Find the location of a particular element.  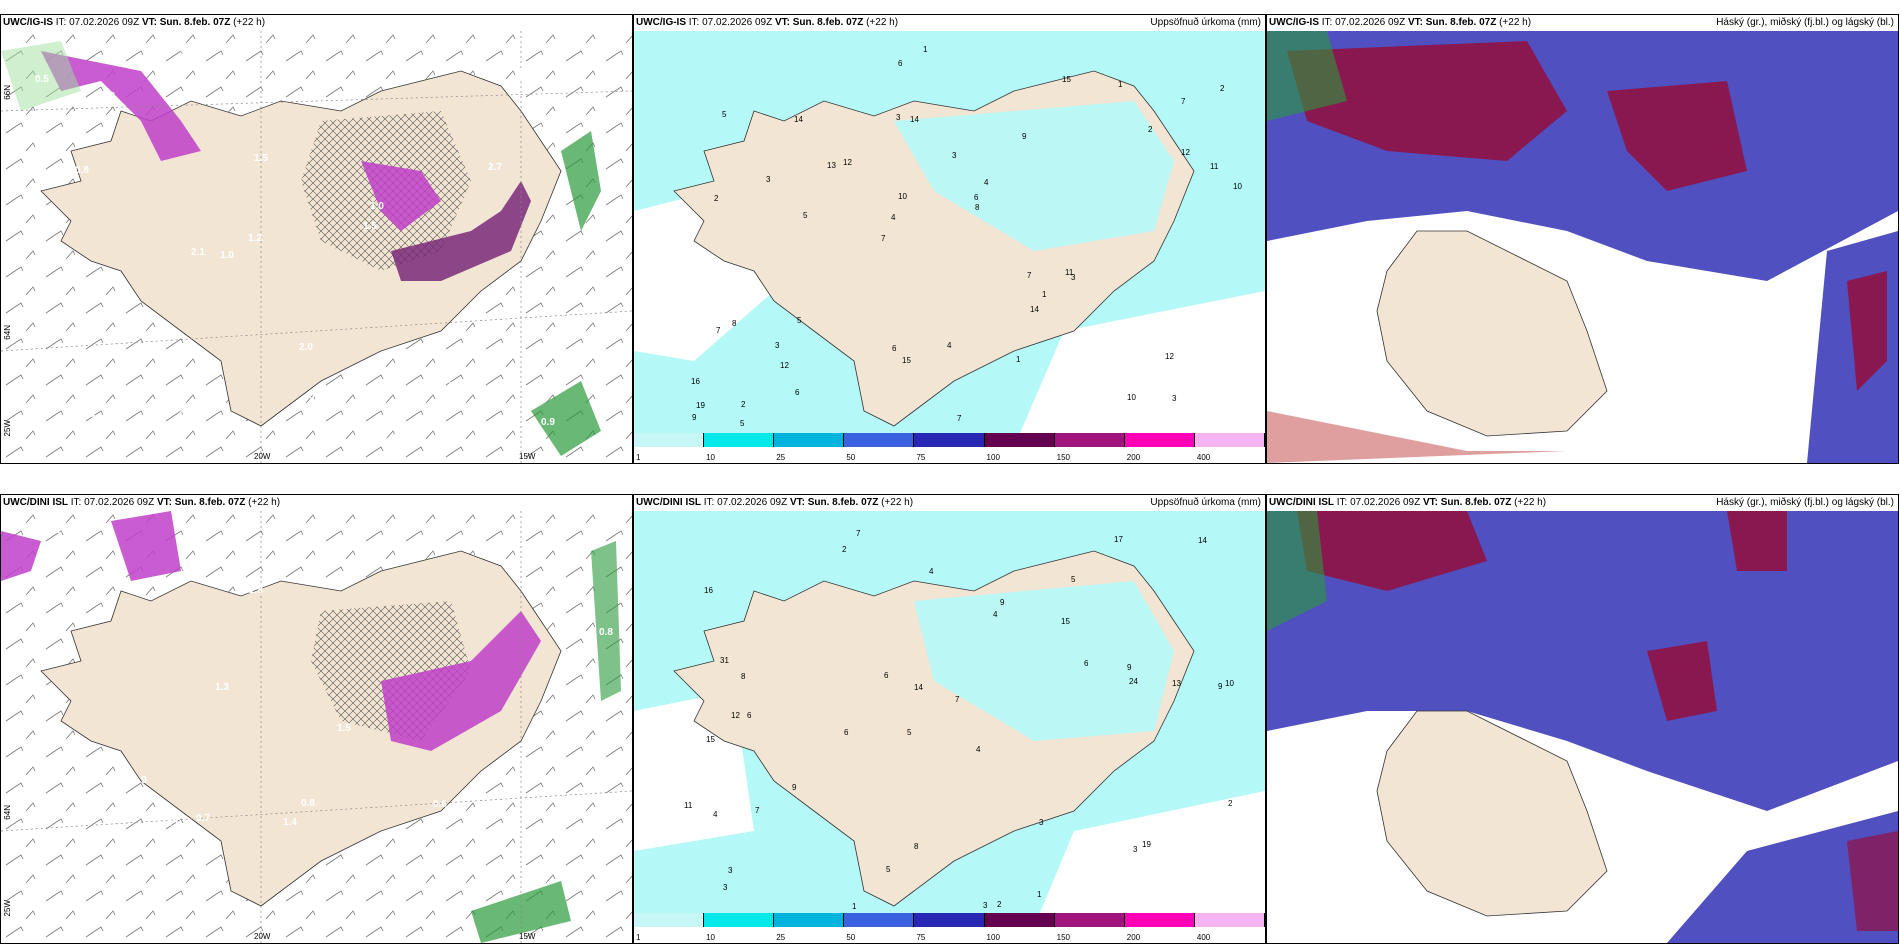

lon-label-15w: 15W is located at coordinates (527, 456).